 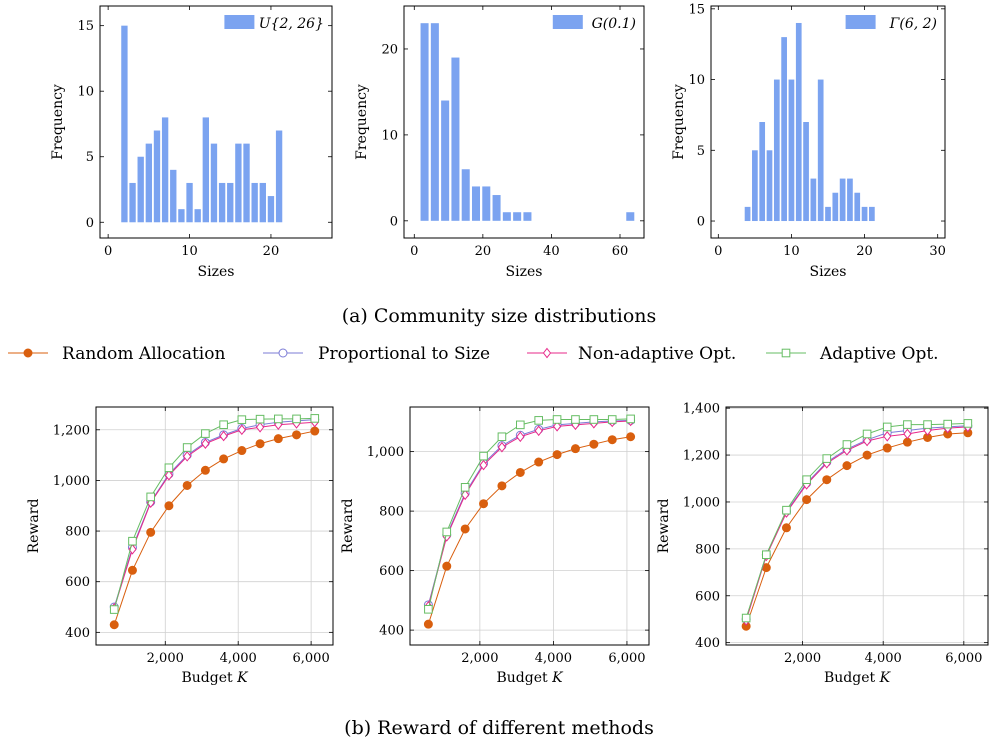 What do you see at coordinates (791, 251) in the screenshot?
I see `x-tick-label: 10` at bounding box center [791, 251].